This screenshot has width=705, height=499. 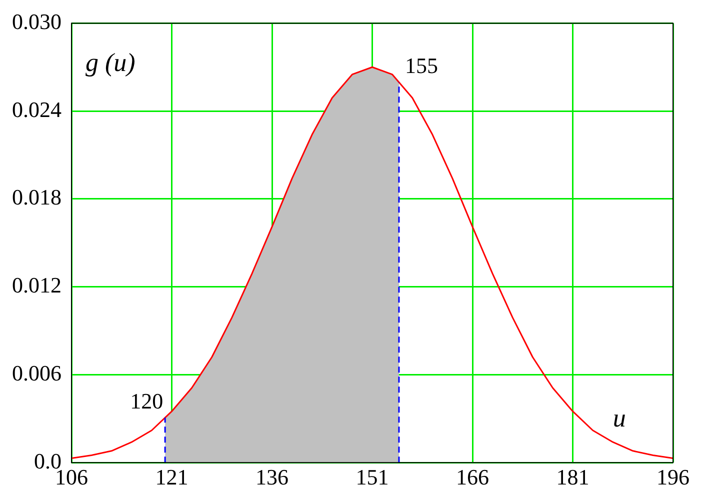 I want to click on x-axis-title: u, so click(x=619, y=417).